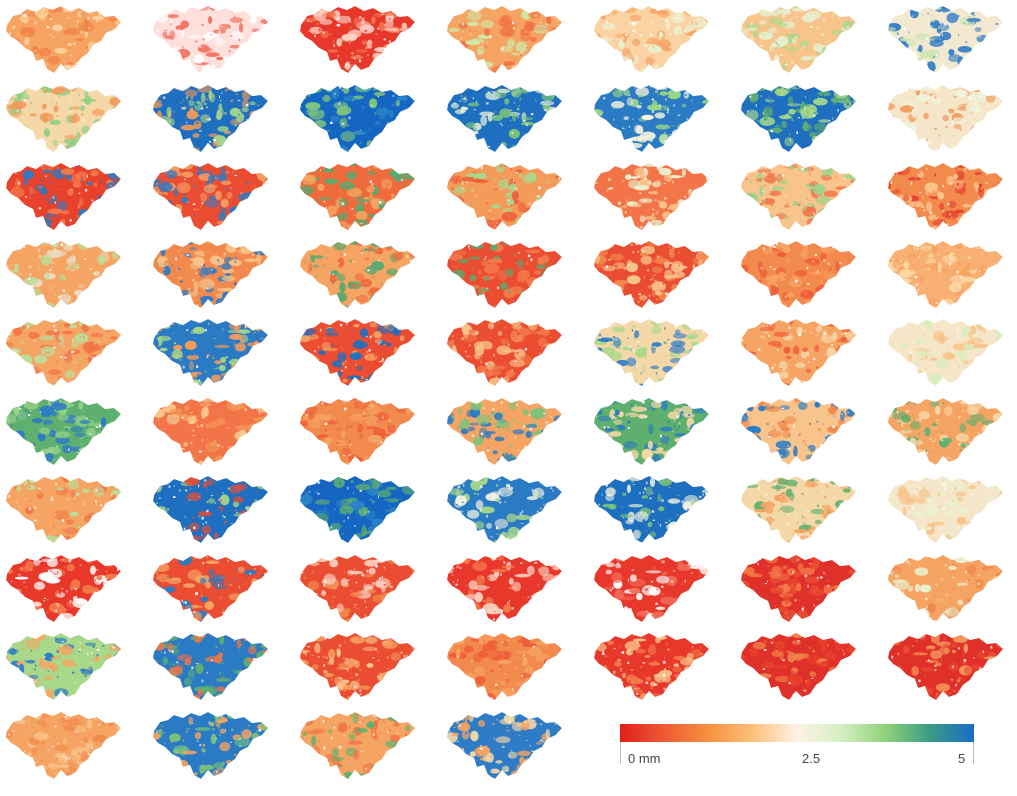 The height and width of the screenshot is (796, 1017). What do you see at coordinates (620, 753) in the screenshot?
I see `legend-tick-min` at bounding box center [620, 753].